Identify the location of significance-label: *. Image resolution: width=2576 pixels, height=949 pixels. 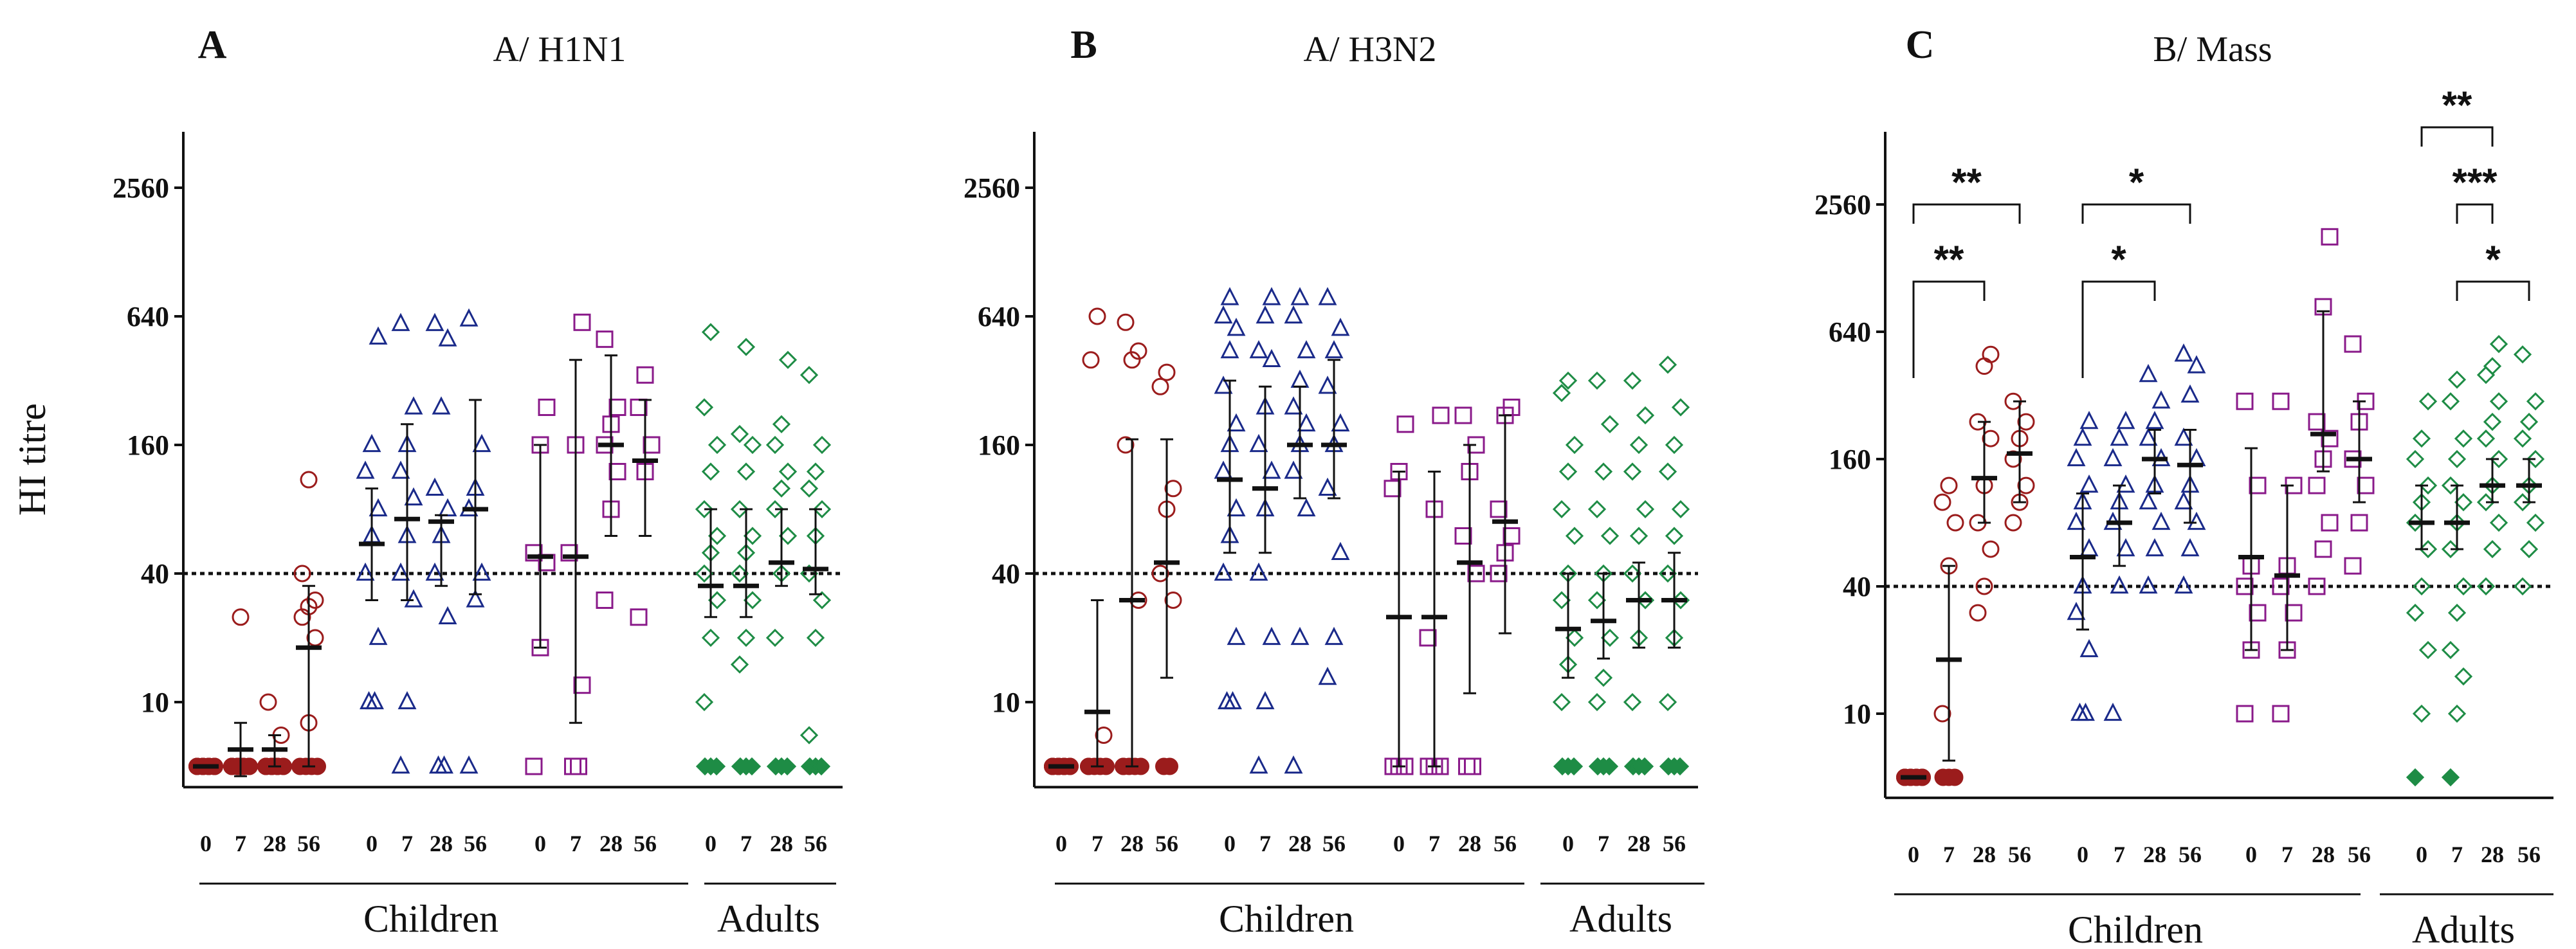
(2136, 183).